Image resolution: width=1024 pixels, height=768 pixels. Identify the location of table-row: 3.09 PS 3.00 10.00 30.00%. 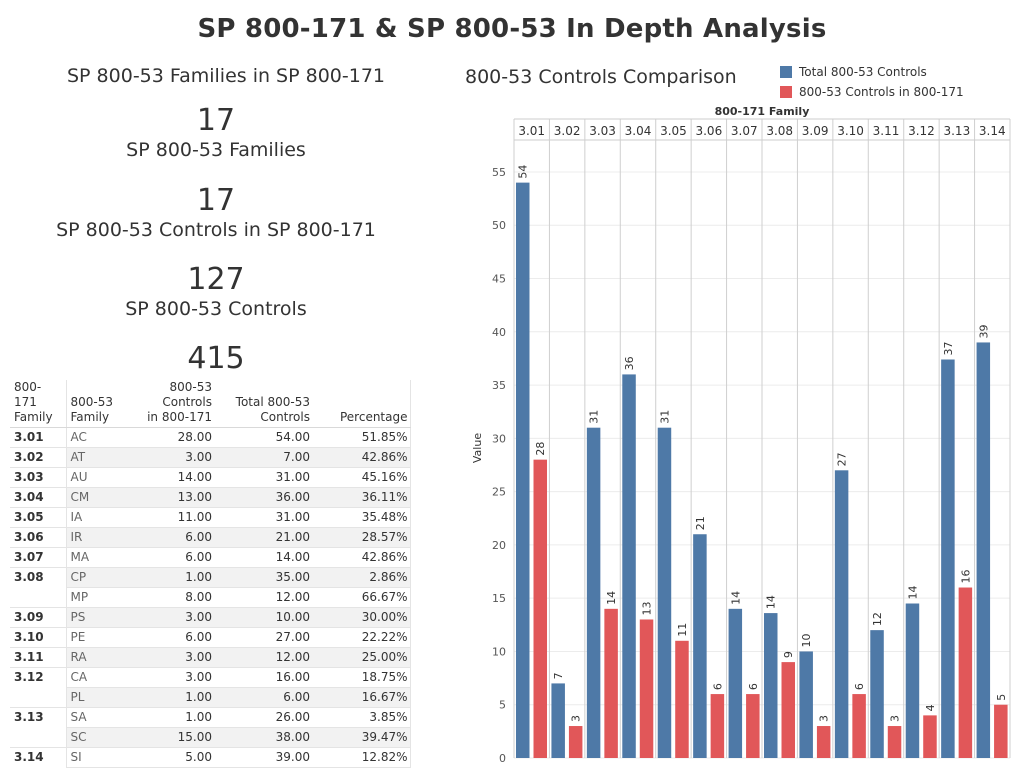
(210, 617).